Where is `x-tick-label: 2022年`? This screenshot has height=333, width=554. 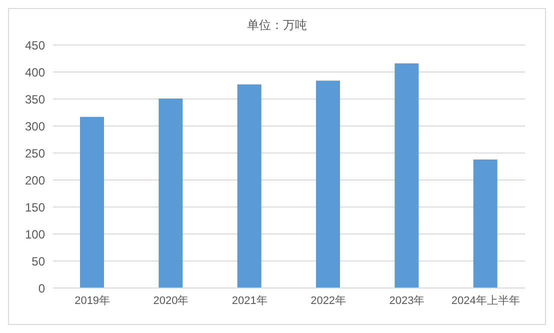
x-tick-label: 2022年 is located at coordinates (328, 300).